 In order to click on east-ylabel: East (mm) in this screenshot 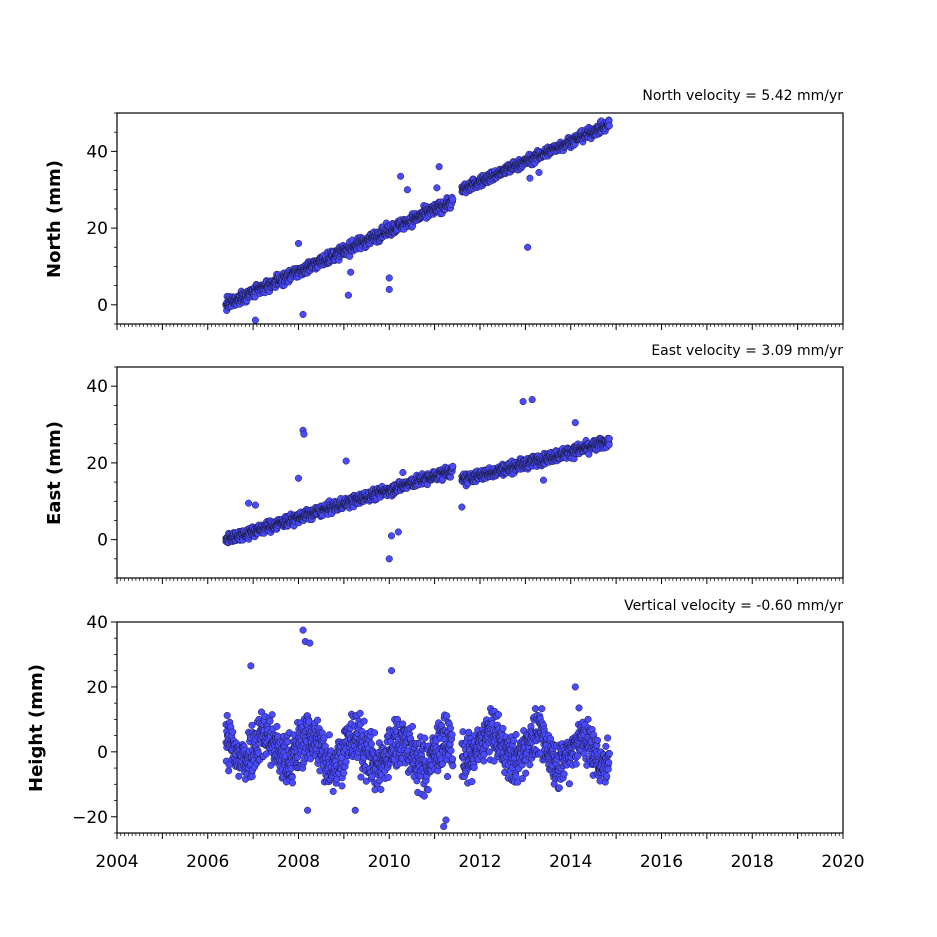, I will do `click(54, 473)`.